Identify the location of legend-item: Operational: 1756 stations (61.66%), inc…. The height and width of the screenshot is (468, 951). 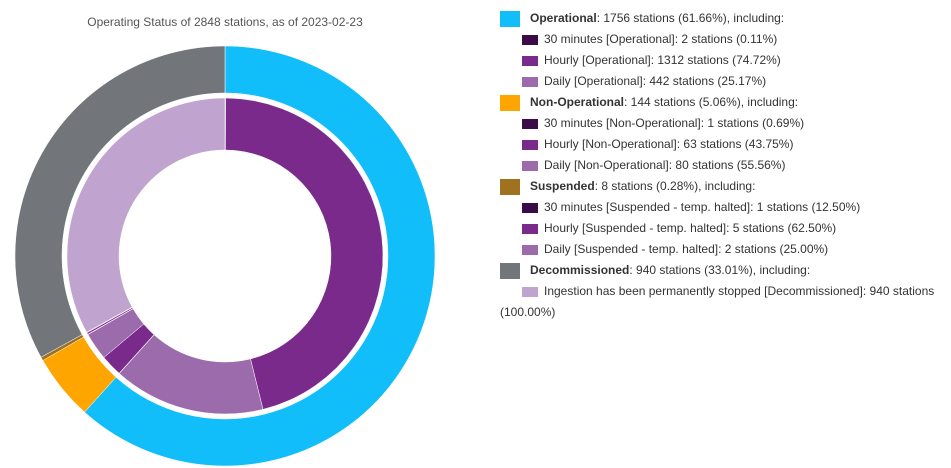
(725, 18).